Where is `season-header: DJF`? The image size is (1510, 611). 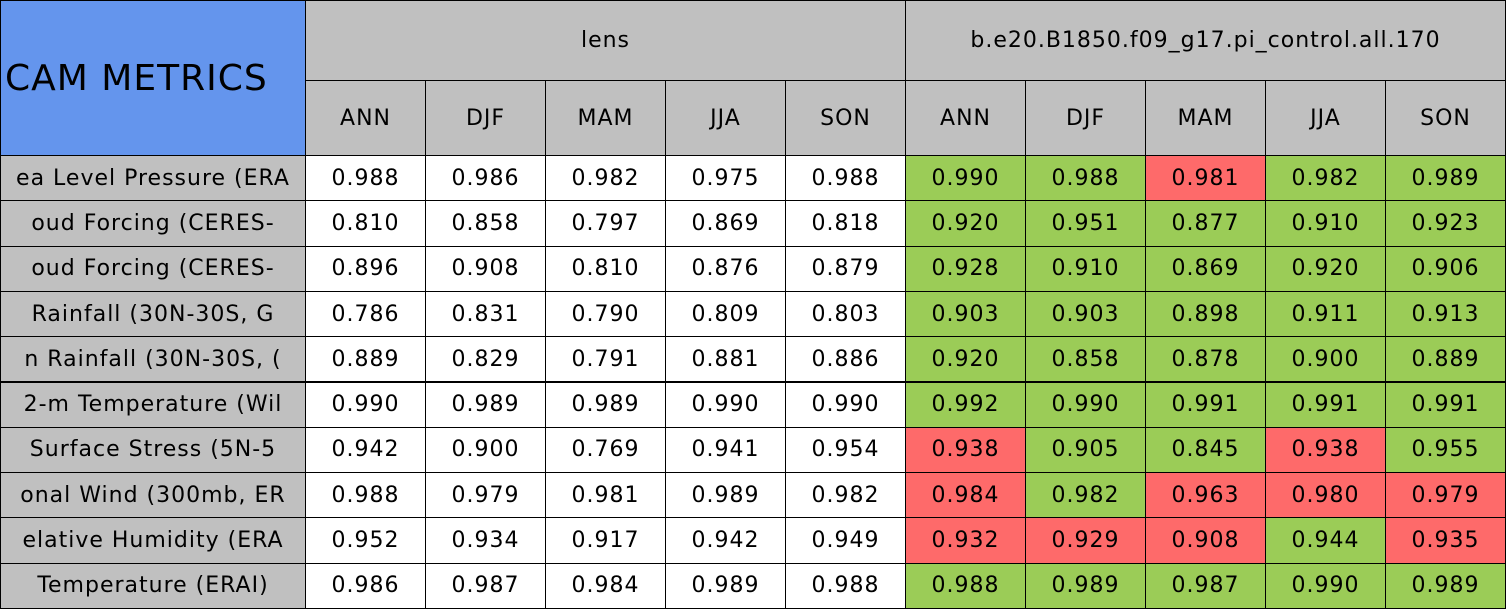
season-header: DJF is located at coordinates (1085, 118).